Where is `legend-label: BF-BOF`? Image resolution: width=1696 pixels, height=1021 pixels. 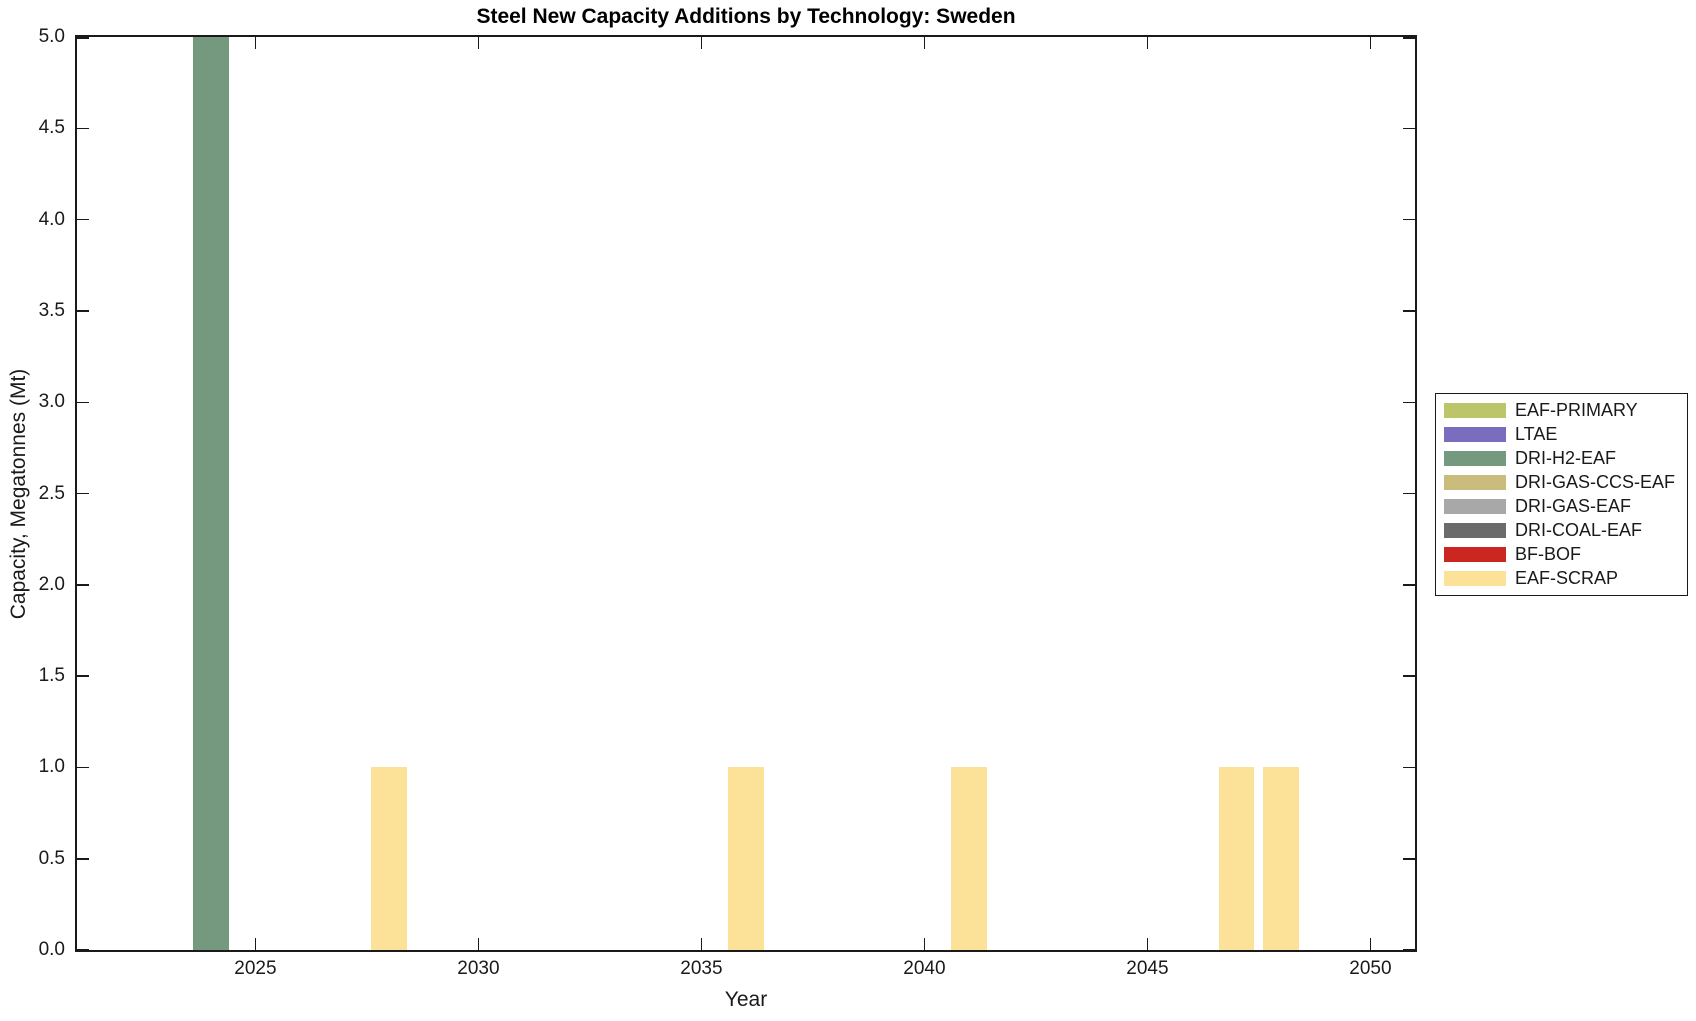
legend-label: BF-BOF is located at coordinates (1548, 554).